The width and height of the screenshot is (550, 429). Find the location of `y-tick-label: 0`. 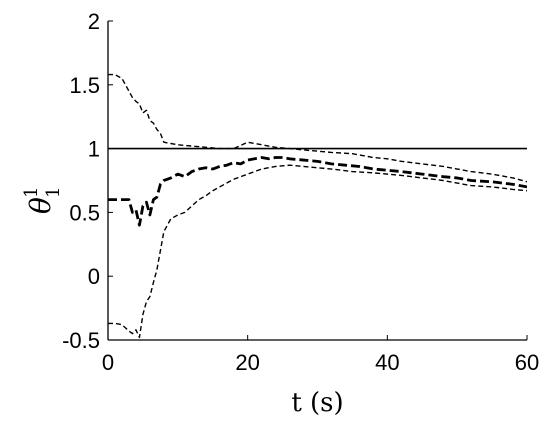

y-tick-label: 0 is located at coordinates (94, 276).